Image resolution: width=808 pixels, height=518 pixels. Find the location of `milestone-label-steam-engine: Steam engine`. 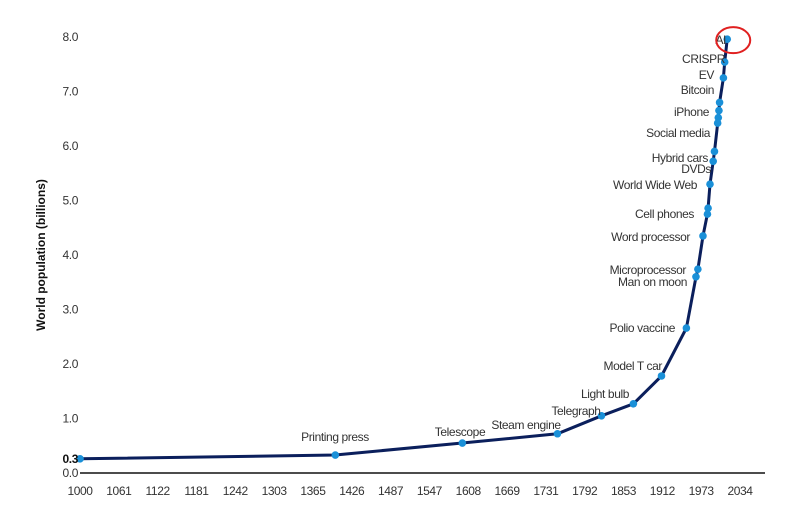

milestone-label-steam-engine: Steam engine is located at coordinates (526, 425).